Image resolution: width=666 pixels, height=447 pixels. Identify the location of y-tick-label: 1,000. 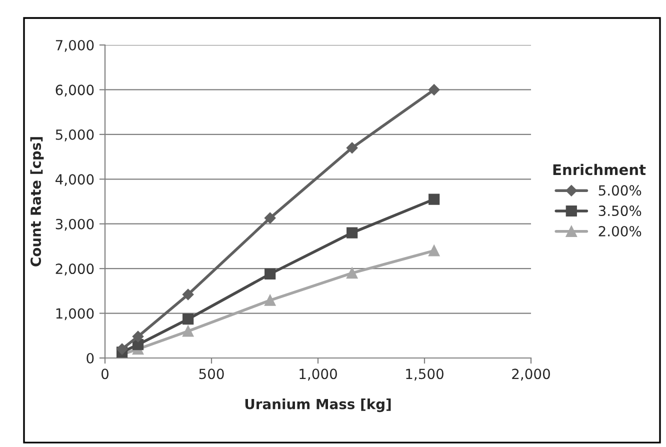
(75, 314).